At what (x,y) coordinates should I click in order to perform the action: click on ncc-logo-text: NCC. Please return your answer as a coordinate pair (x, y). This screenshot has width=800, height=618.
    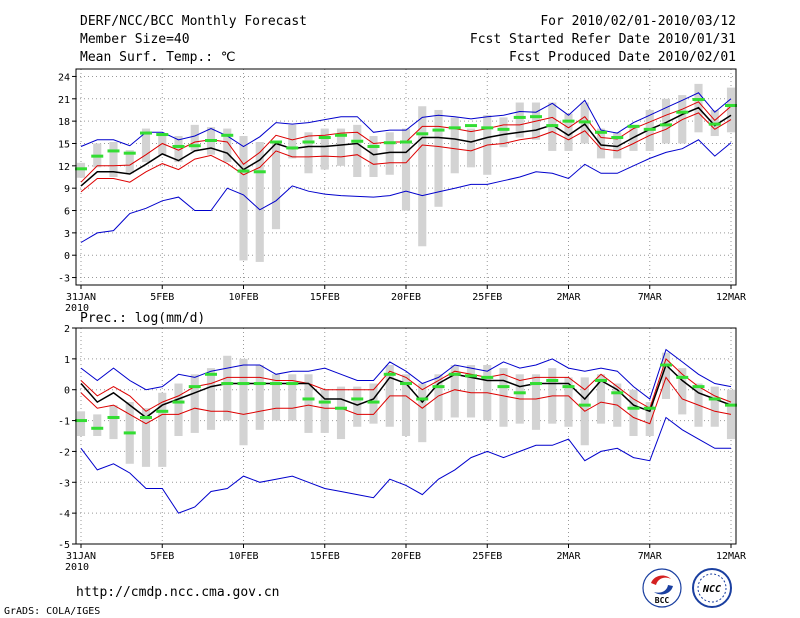
    Looking at the image, I should click on (711, 589).